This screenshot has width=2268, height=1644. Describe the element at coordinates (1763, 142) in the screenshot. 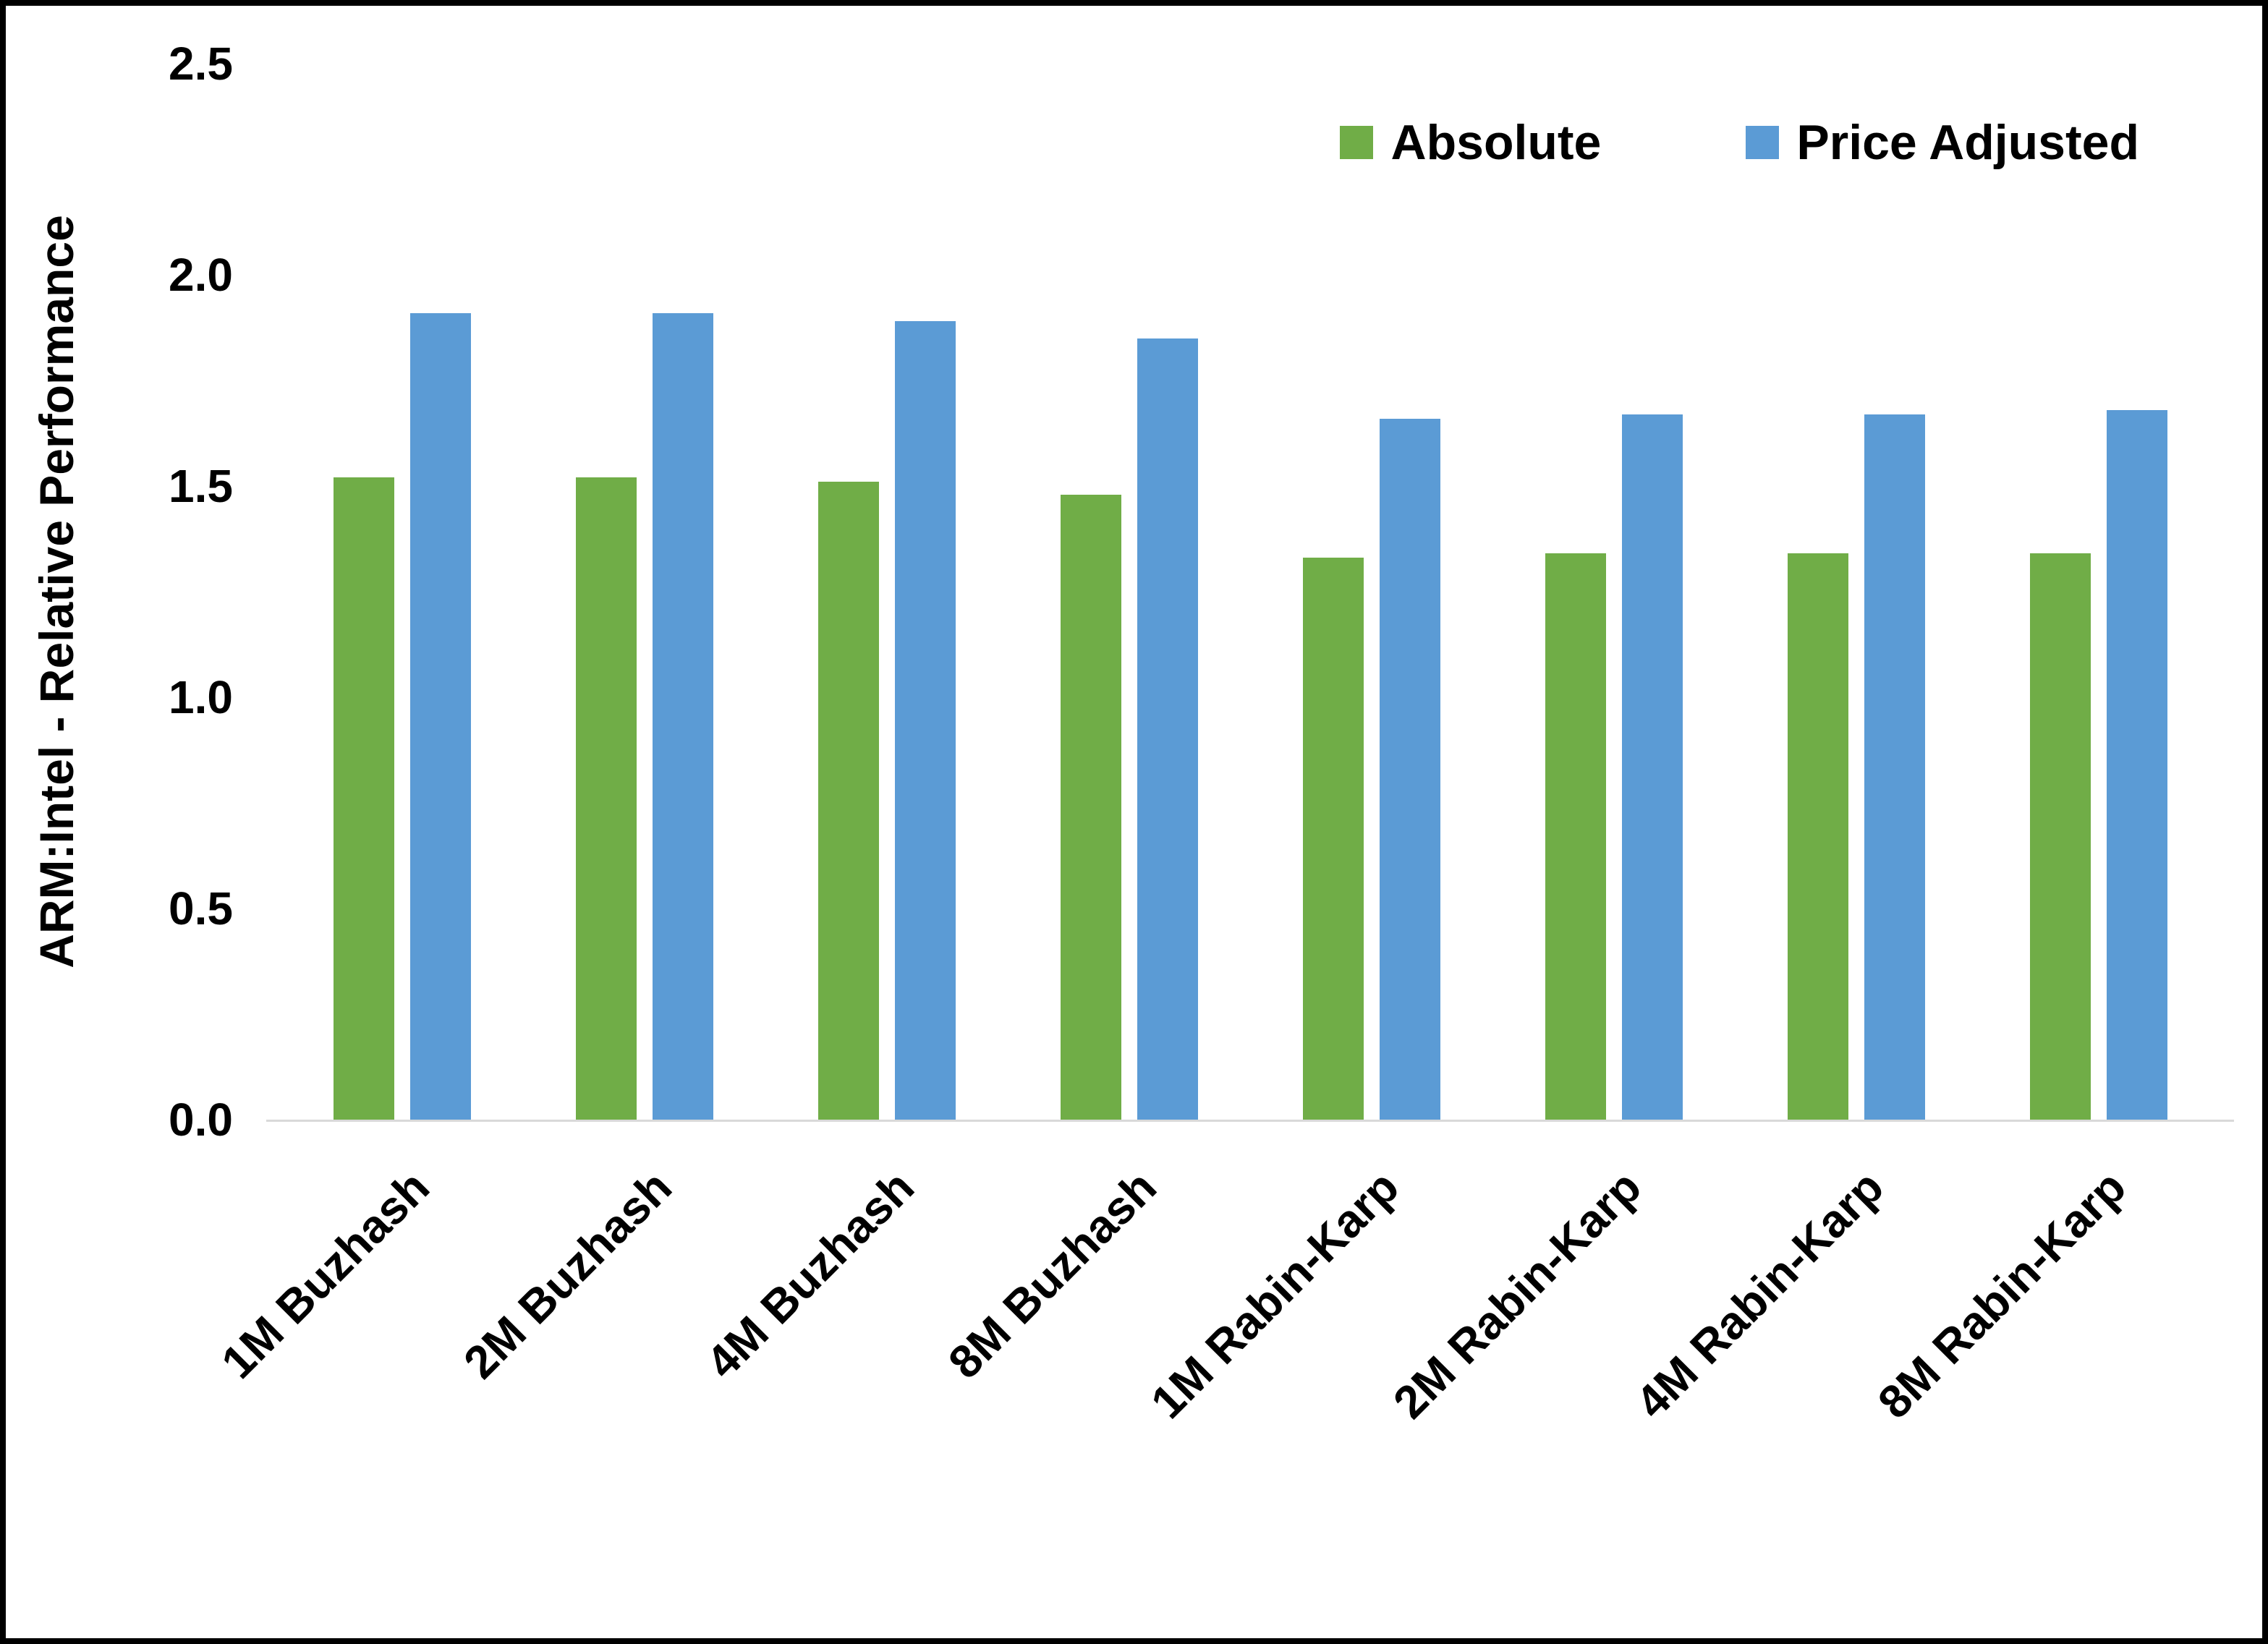

I see `legend-swatch-price-adjusted` at that location.